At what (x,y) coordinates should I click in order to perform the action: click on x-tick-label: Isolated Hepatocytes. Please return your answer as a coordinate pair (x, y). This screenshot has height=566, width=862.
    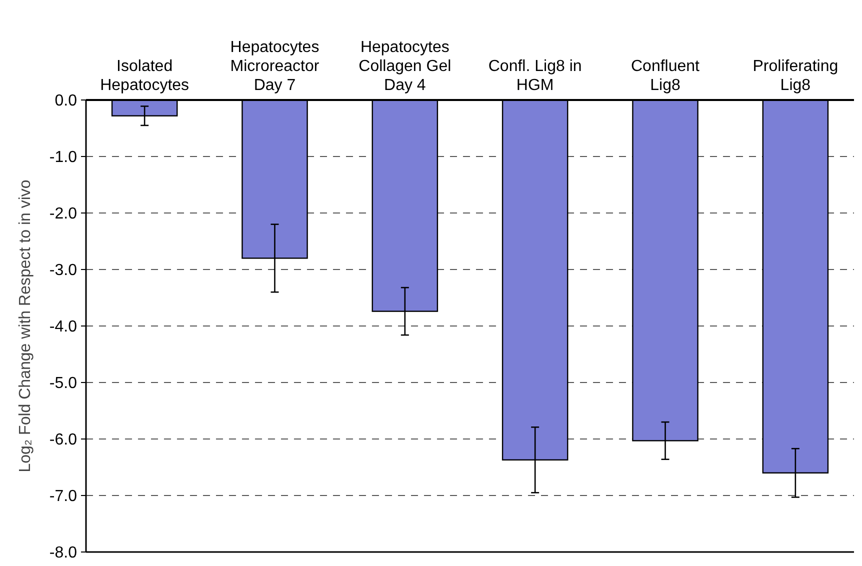
    Looking at the image, I should click on (145, 76).